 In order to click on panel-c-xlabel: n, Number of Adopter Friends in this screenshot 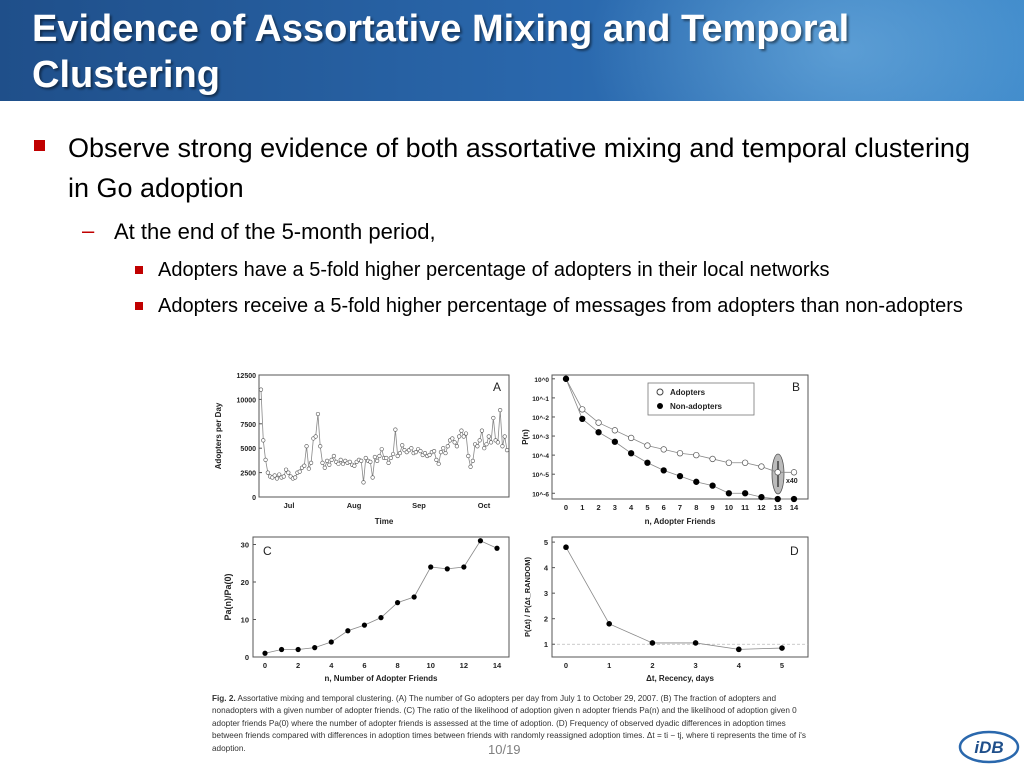, I will do `click(381, 678)`.